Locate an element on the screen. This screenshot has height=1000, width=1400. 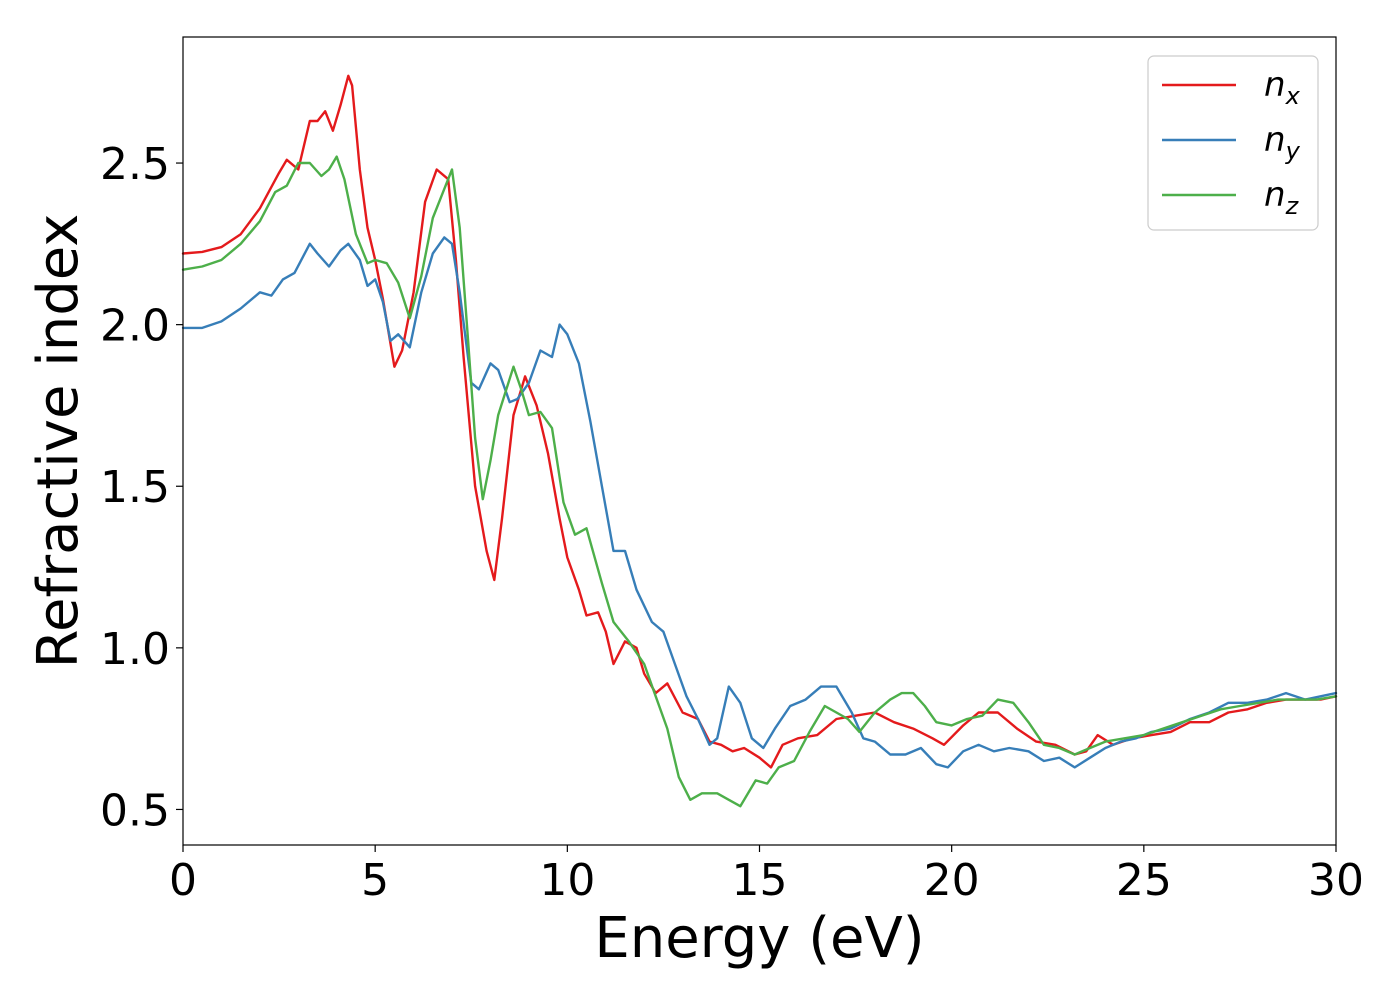
legend-label-subscript: y is located at coordinates (1293, 151).